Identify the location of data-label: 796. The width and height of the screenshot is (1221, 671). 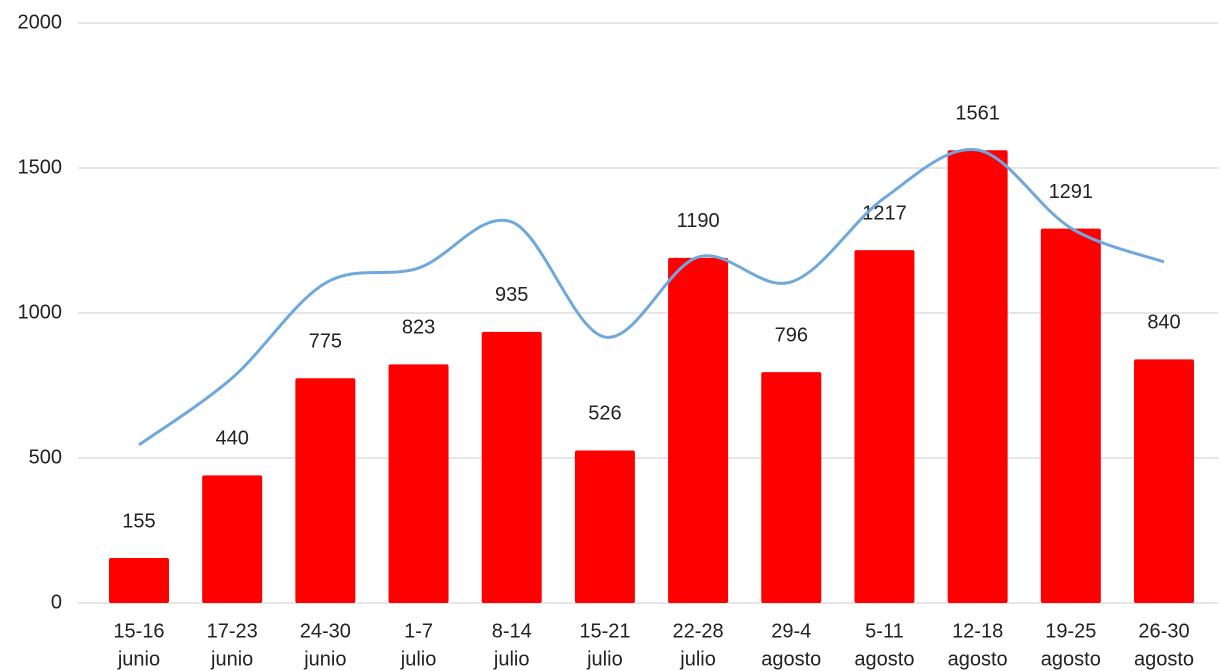
(791, 335).